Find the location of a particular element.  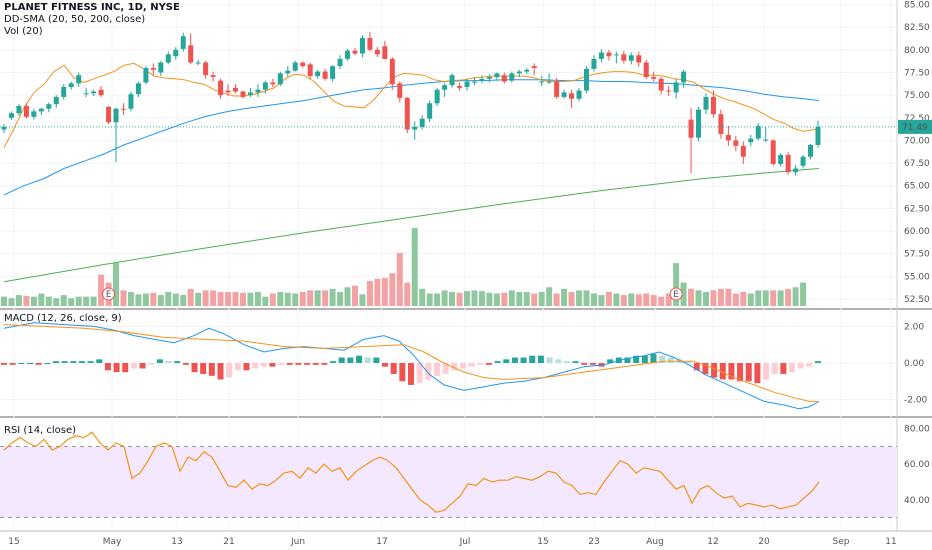

volume-legend: Vol (20) is located at coordinates (23, 31).